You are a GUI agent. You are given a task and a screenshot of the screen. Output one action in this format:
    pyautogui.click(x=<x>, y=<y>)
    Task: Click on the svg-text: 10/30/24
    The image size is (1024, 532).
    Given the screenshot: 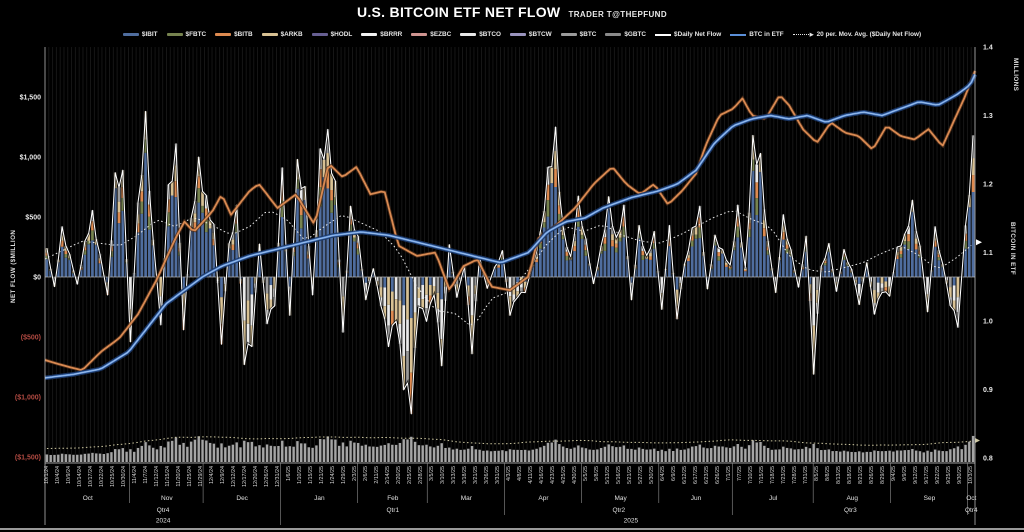 What is the action you would take?
    pyautogui.click(x=124, y=476)
    